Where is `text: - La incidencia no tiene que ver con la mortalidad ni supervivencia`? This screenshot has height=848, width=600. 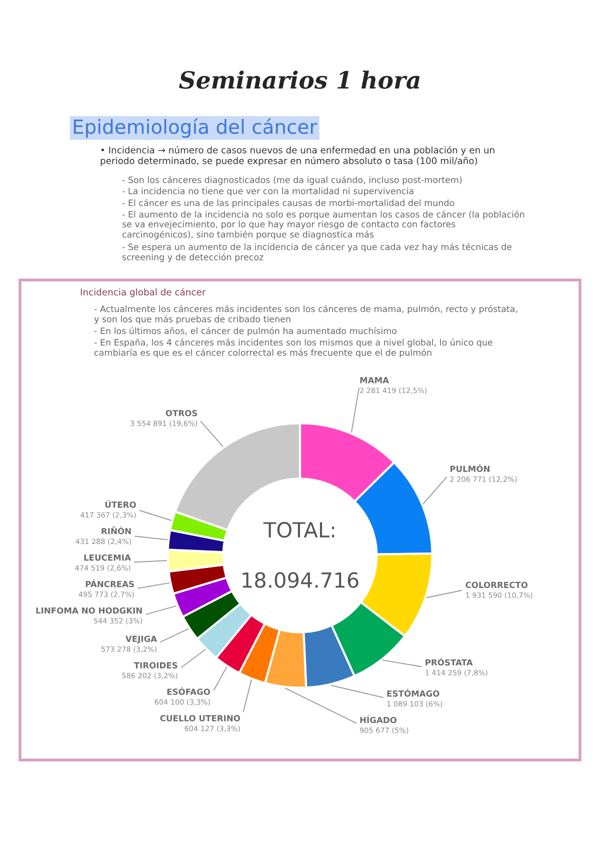 text: - La incidencia no tiene que ver con la mortalidad ni supervivencia is located at coordinates (268, 192).